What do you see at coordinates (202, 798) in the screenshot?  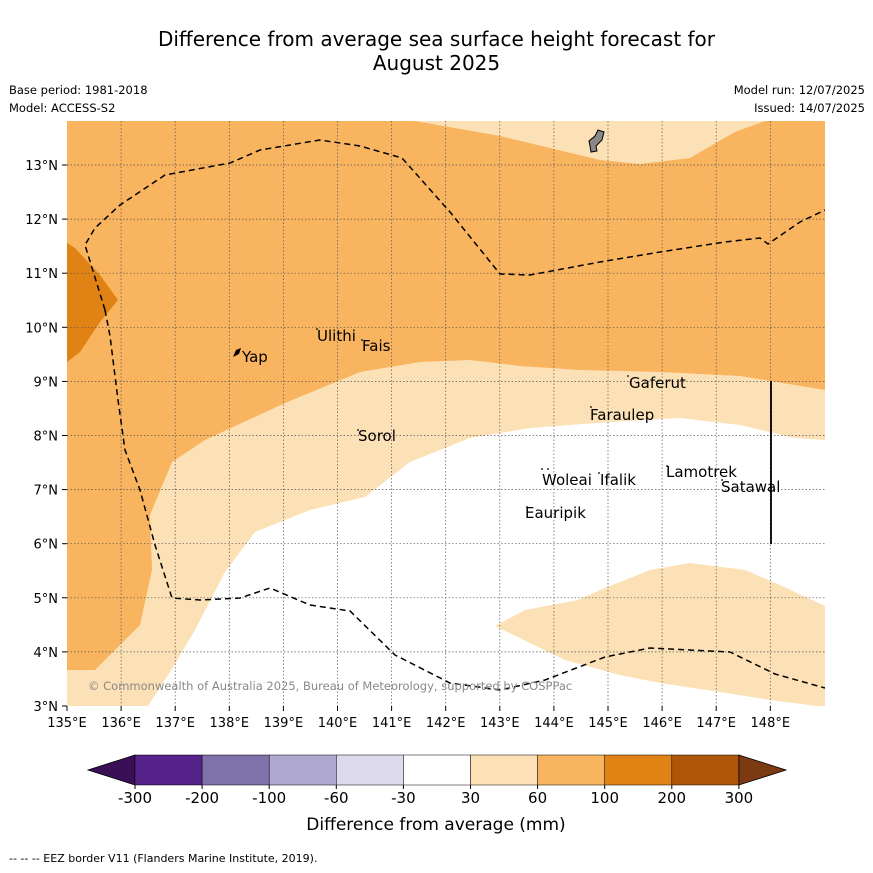 I see `colorbar-tick-label: -200` at bounding box center [202, 798].